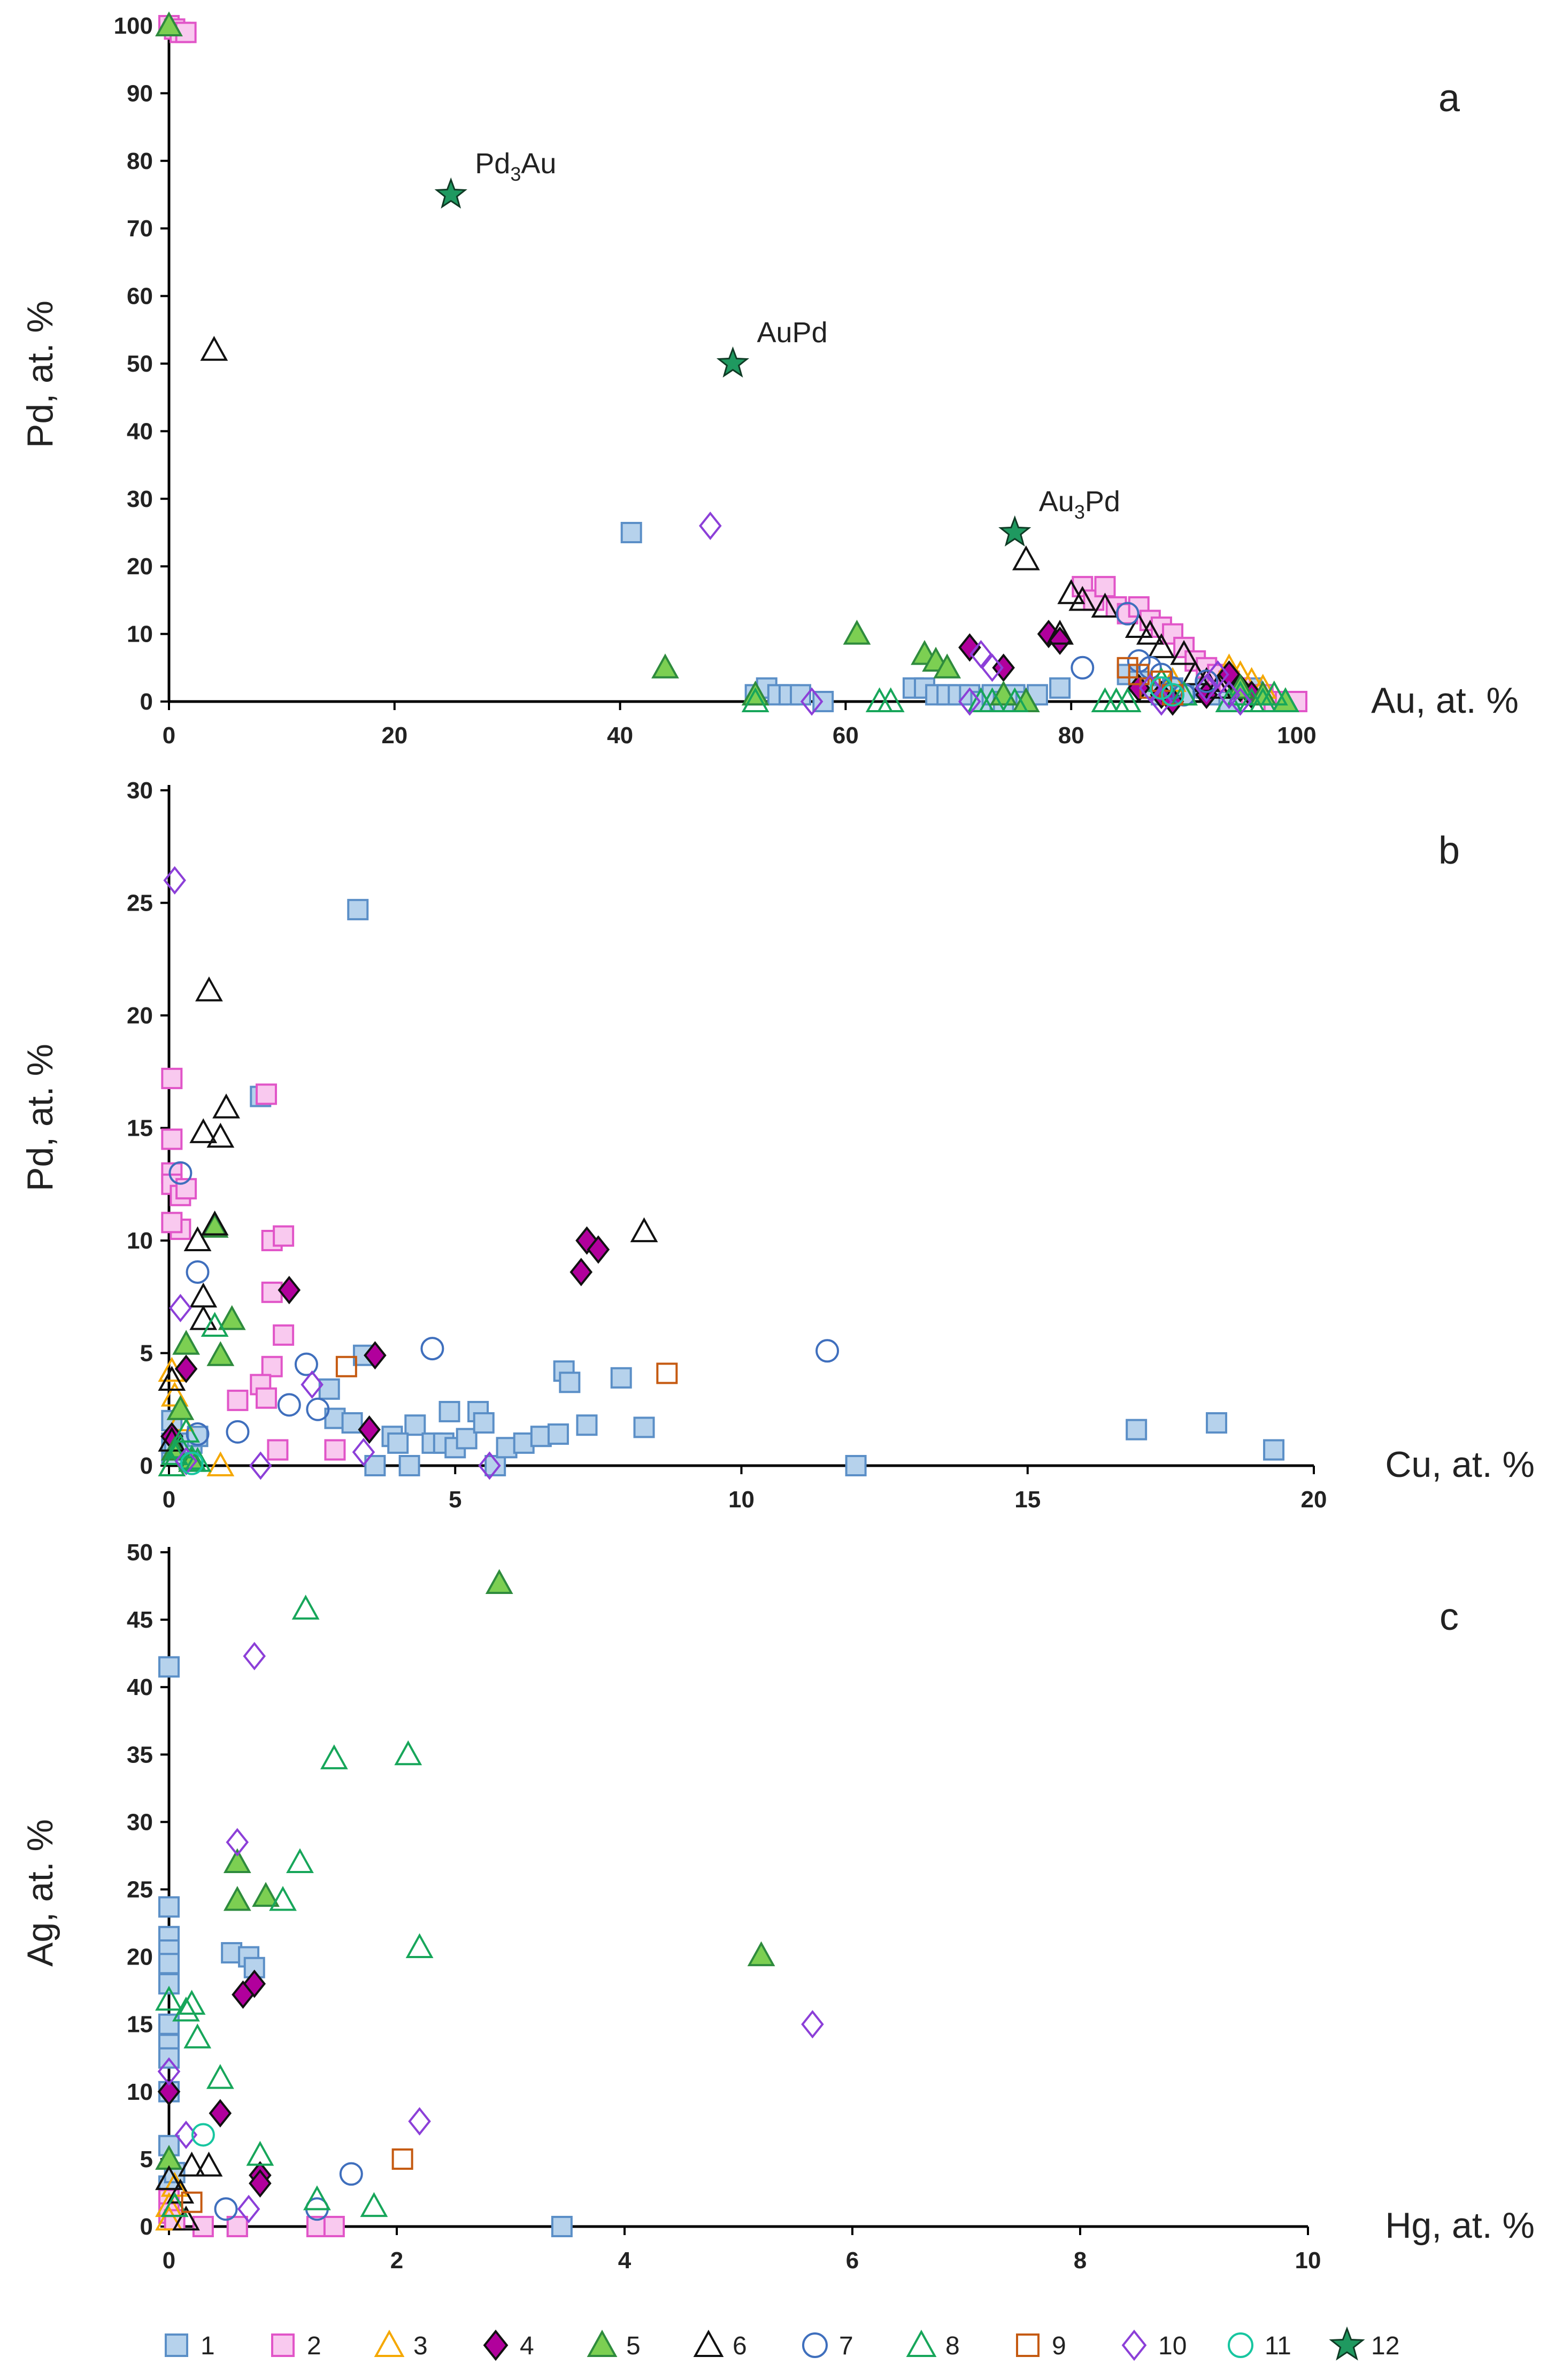  What do you see at coordinates (952, 2346) in the screenshot?
I see `legend-label: 8` at bounding box center [952, 2346].